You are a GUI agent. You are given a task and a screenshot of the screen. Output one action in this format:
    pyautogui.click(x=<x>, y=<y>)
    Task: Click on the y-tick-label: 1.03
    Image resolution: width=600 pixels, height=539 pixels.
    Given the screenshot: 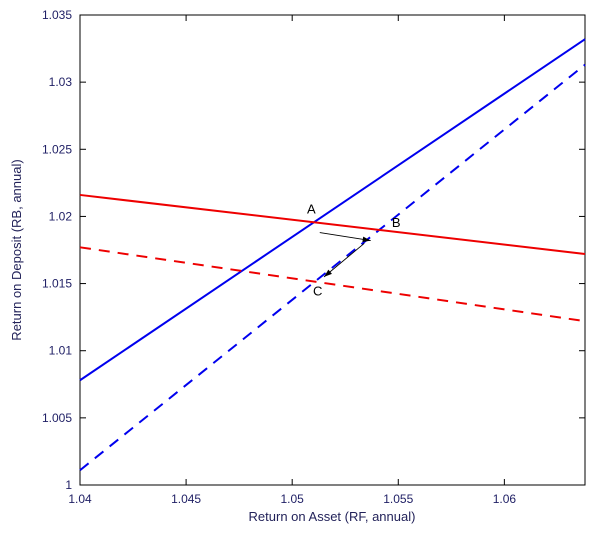 What is the action you would take?
    pyautogui.click(x=61, y=82)
    